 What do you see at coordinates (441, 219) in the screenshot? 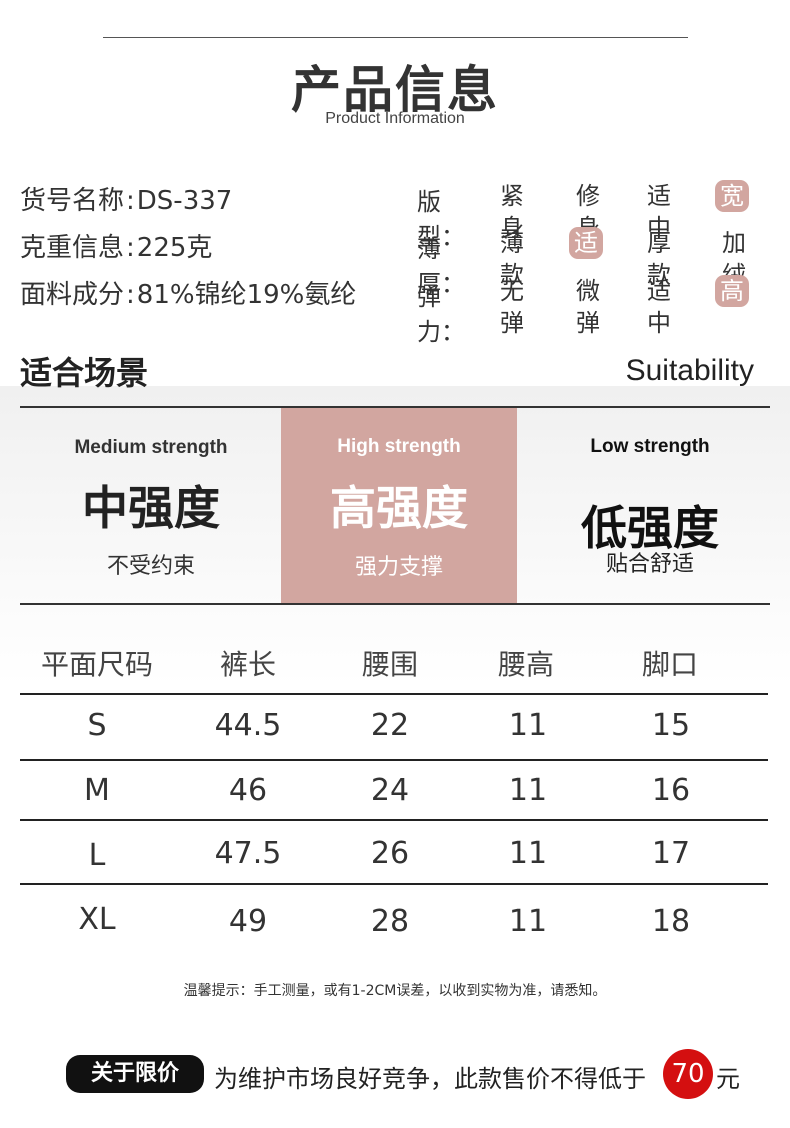
I see `option-label: 版型：` at bounding box center [441, 219].